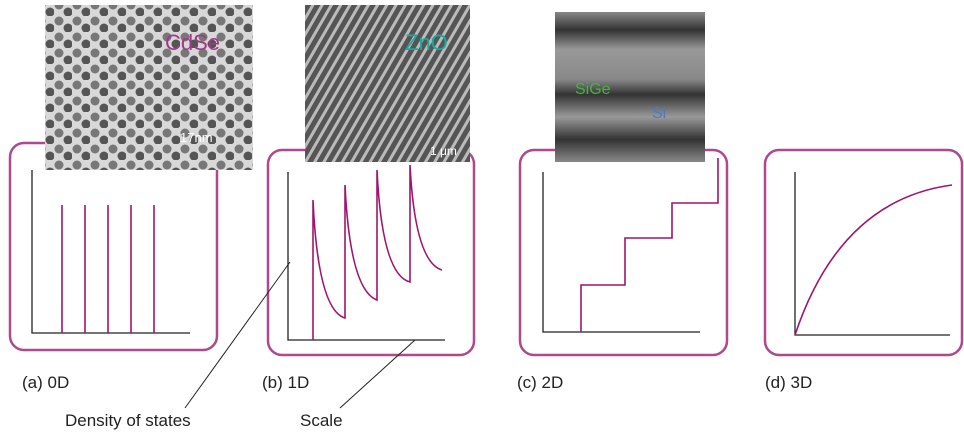 The image size is (964, 432). Describe the element at coordinates (788, 382) in the screenshot. I see `panel-label: (d) 3D` at that location.